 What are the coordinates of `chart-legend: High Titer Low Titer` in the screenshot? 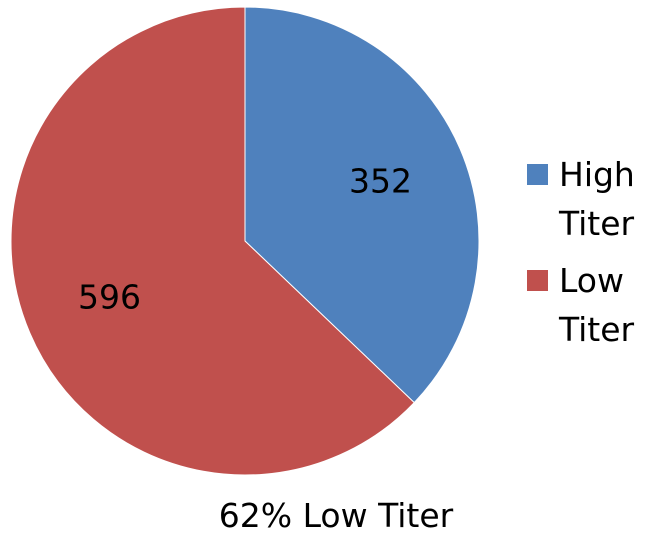 It's located at (592, 256).